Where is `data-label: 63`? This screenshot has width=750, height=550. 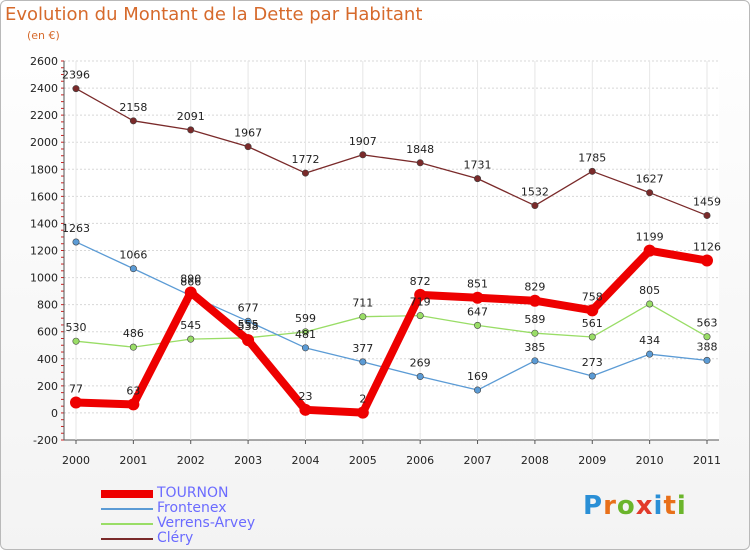
data-label: 63 is located at coordinates (133, 390).